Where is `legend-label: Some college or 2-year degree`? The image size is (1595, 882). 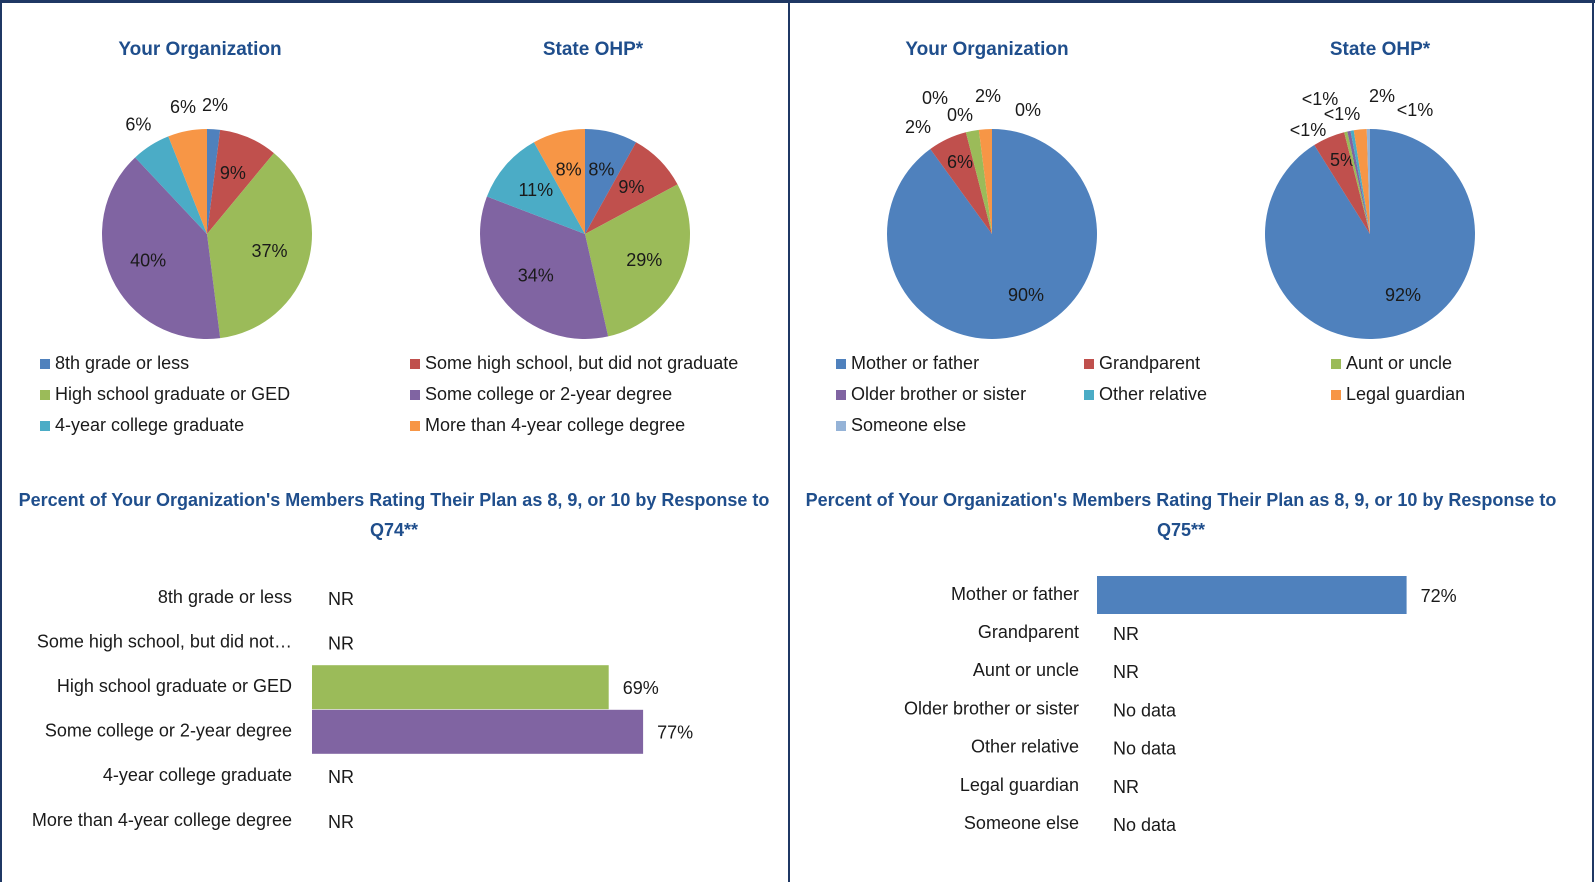 legend-label: Some college or 2-year degree is located at coordinates (548, 394).